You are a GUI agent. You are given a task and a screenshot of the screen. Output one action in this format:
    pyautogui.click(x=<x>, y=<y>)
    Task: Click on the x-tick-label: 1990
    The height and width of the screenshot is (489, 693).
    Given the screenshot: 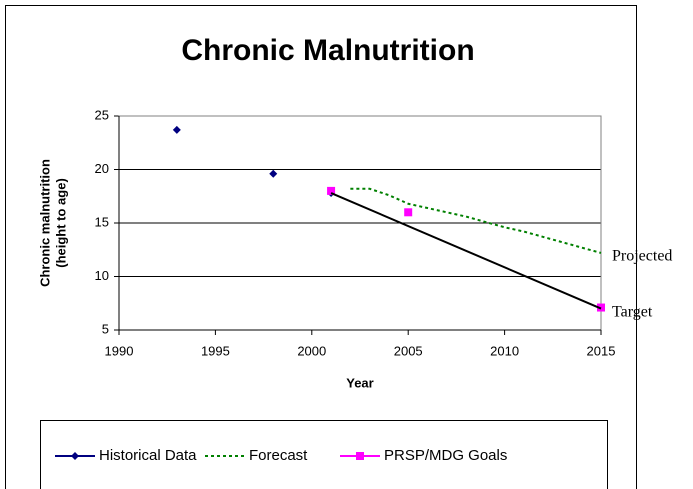 What is the action you would take?
    pyautogui.click(x=119, y=350)
    